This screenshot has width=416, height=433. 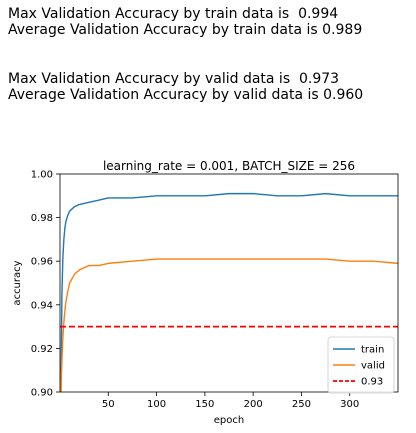 What do you see at coordinates (42, 305) in the screenshot?
I see `y-tick-label: 0.94` at bounding box center [42, 305].